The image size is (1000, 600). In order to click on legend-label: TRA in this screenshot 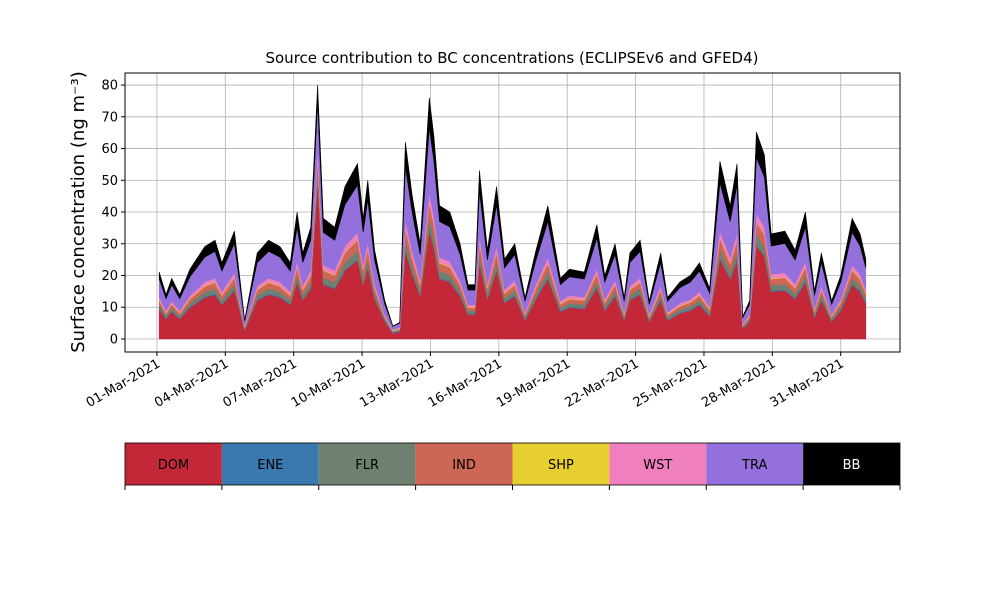, I will do `click(754, 465)`.